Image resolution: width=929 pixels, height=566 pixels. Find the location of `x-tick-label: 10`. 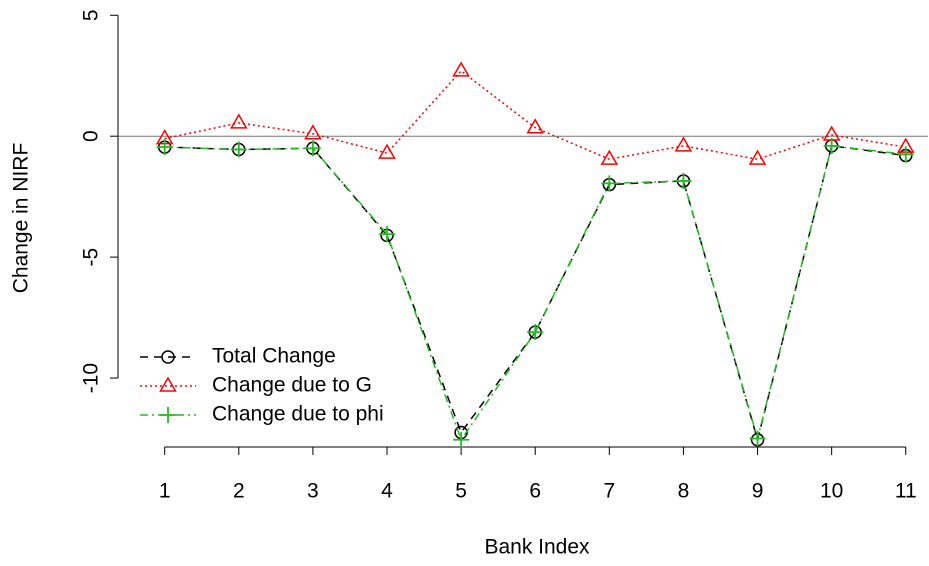

x-tick-label: 10 is located at coordinates (831, 491).